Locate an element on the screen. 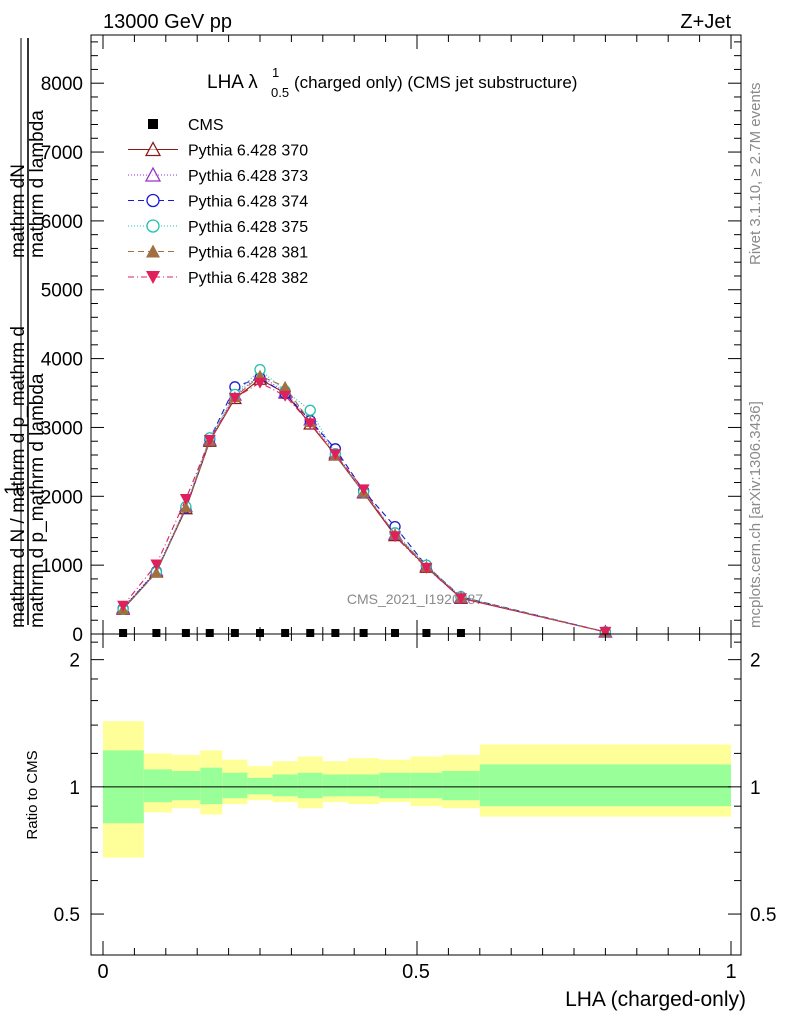  plot-title-prefix: LHA λ is located at coordinates (232, 82).